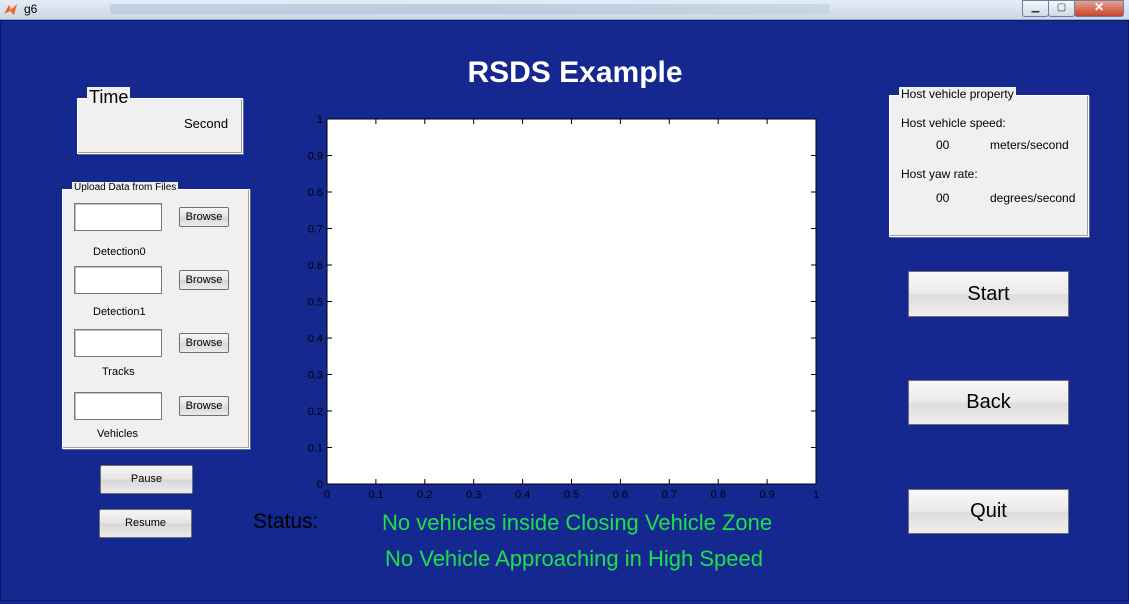  What do you see at coordinates (988, 402) in the screenshot?
I see `back-button: Back` at bounding box center [988, 402].